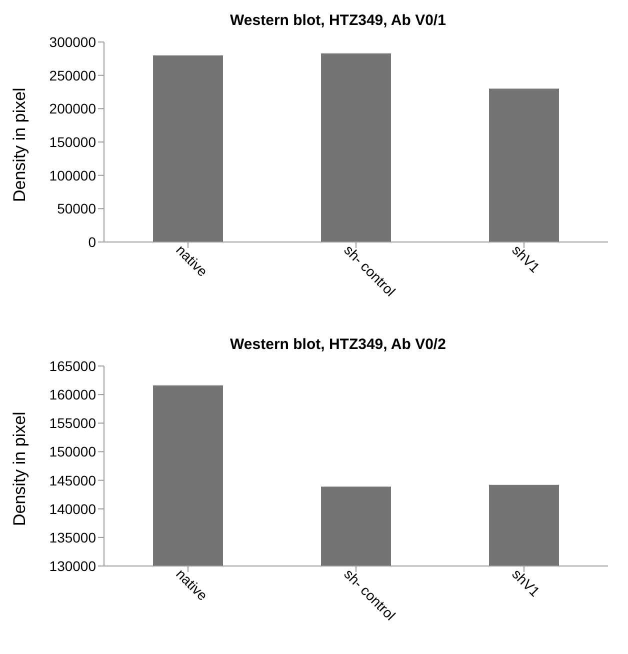 This screenshot has height=654, width=628. What do you see at coordinates (72, 423) in the screenshot?
I see `y-tick-label: 155000` at bounding box center [72, 423].